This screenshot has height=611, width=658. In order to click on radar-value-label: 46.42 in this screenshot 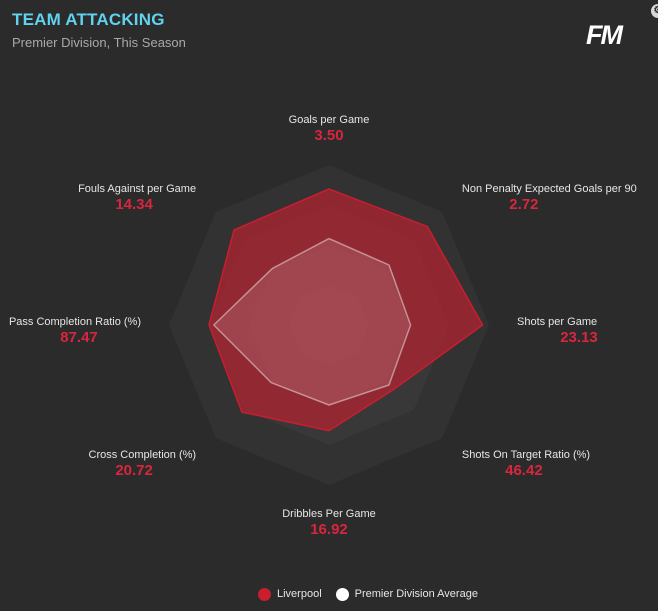, I will do `click(524, 470)`.